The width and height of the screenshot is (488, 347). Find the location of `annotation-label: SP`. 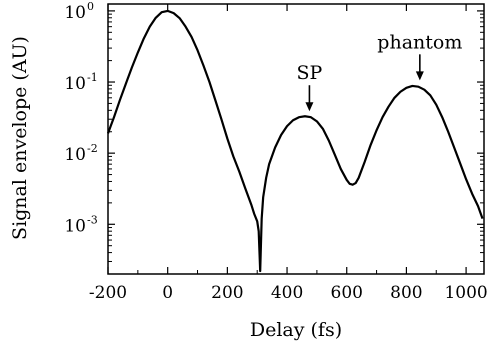

annotation-label: SP is located at coordinates (310, 73).